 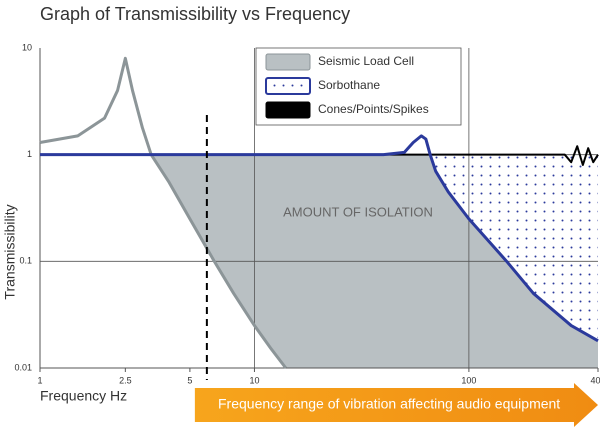 I want to click on range-arrow, so click(x=396, y=405).